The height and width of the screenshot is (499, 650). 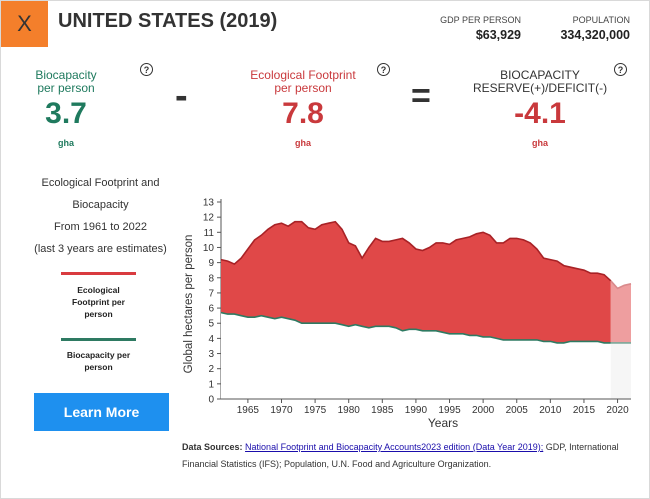 What do you see at coordinates (620, 370) in the screenshot?
I see `biocapacity-area-estimate` at bounding box center [620, 370].